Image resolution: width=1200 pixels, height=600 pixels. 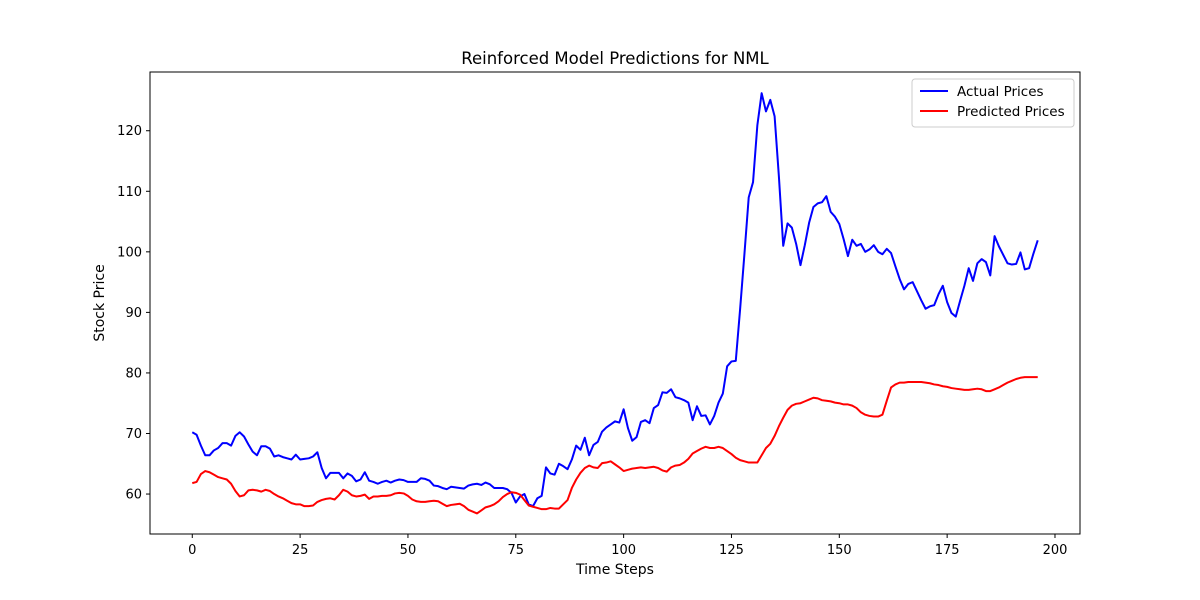 I want to click on y-tick-label: 90, so click(x=133, y=313).